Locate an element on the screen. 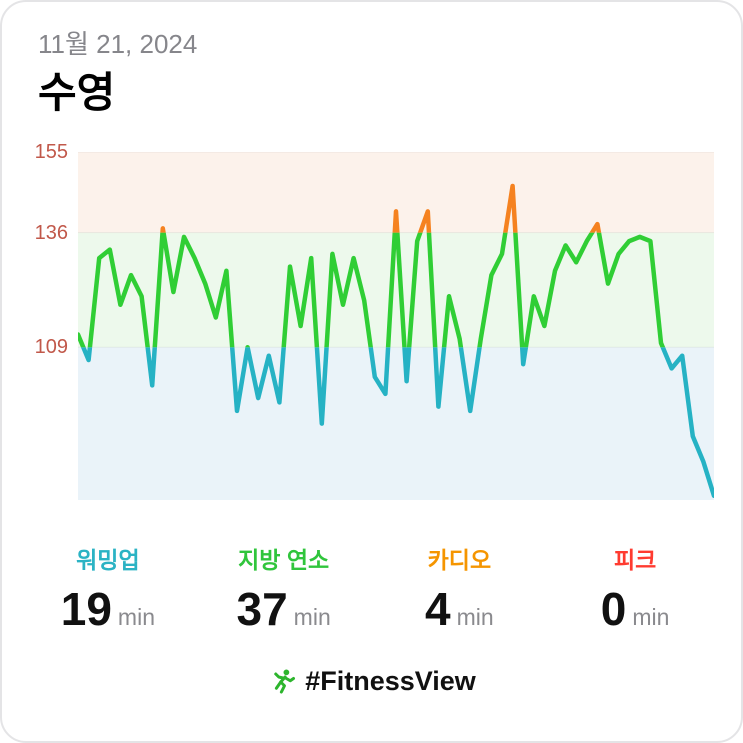  stat-fatburn: 지방 연소 37 min is located at coordinates (284, 590).